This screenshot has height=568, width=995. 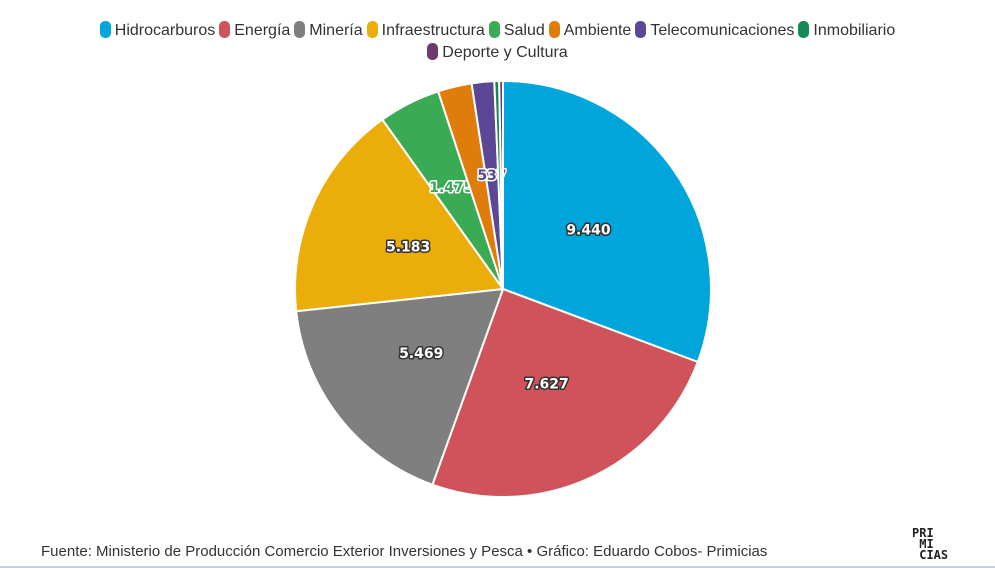 I want to click on pie-slice-infraestructura, so click(x=399, y=215).